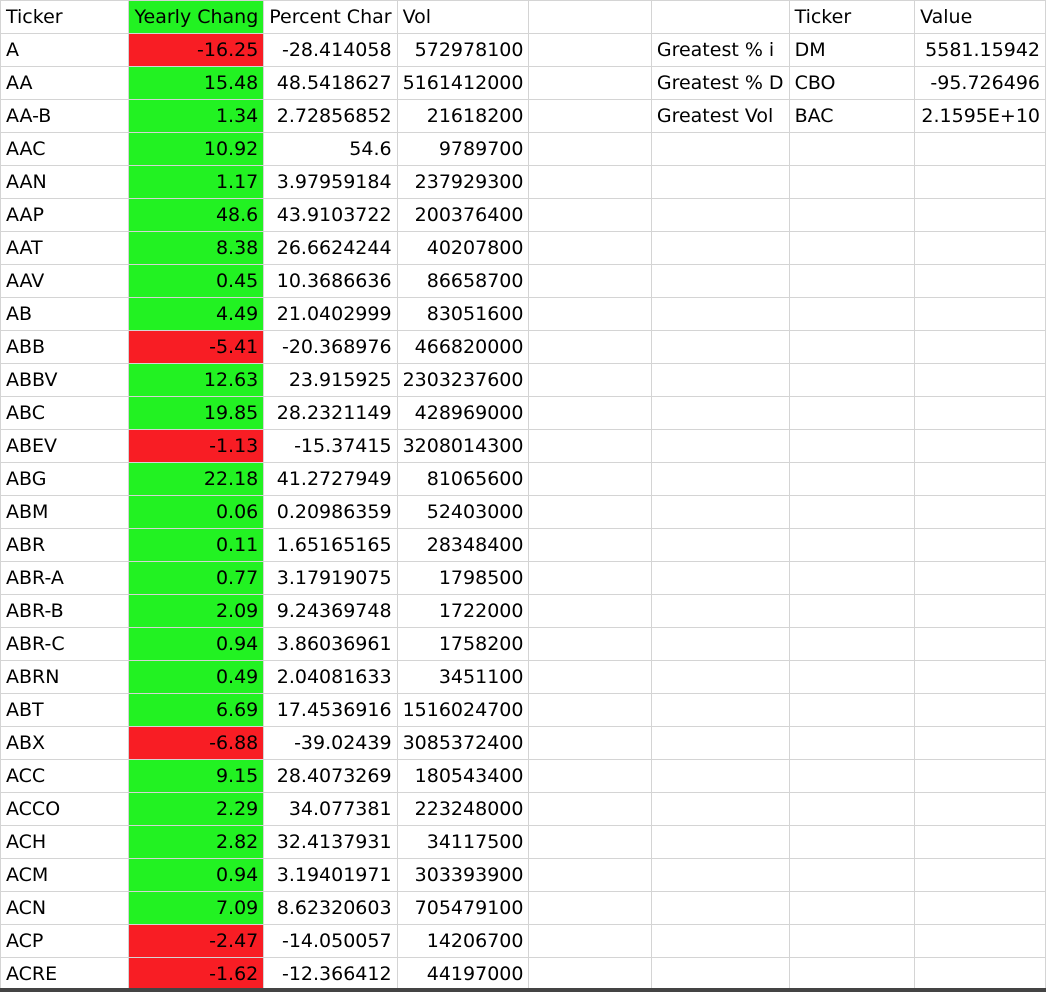 Image resolution: width=1046 pixels, height=992 pixels. What do you see at coordinates (65, 875) in the screenshot?
I see `ticker-cell: ACM` at bounding box center [65, 875].